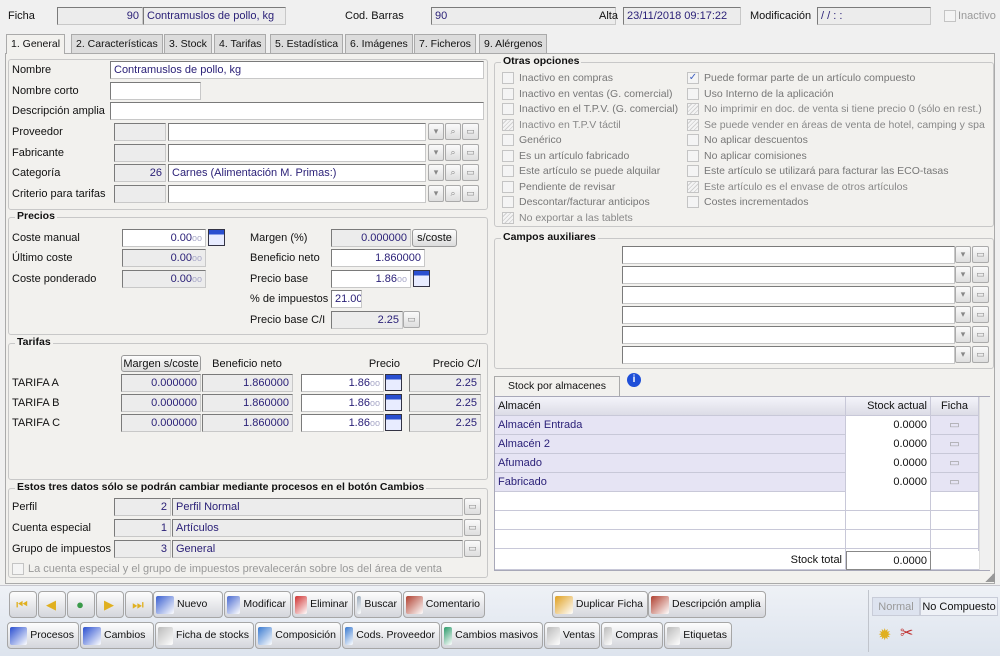 This screenshot has height=656, width=1000. I want to click on ultimo-coste-field: 0.00oo, so click(164, 258).